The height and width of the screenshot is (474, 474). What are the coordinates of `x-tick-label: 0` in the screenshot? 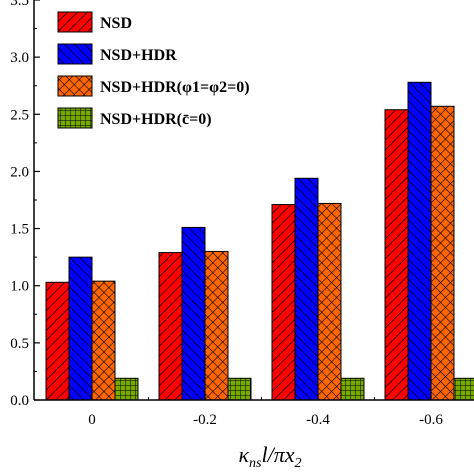 It's located at (92, 420).